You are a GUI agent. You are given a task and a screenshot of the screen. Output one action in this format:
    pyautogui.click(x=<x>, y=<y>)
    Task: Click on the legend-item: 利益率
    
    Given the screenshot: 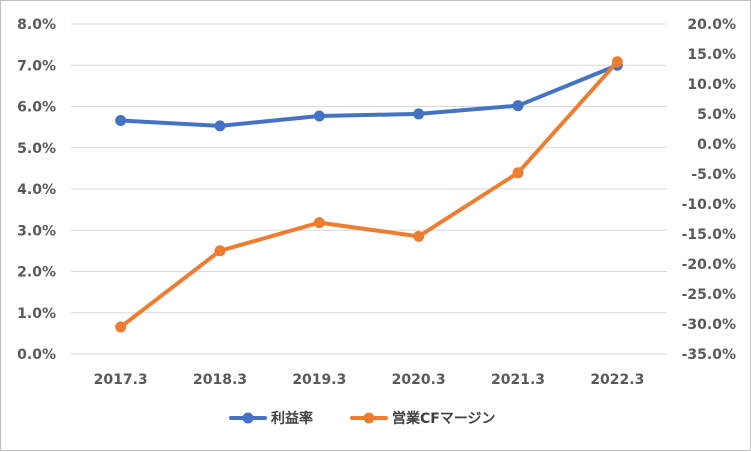 What is the action you would take?
    pyautogui.click(x=271, y=418)
    